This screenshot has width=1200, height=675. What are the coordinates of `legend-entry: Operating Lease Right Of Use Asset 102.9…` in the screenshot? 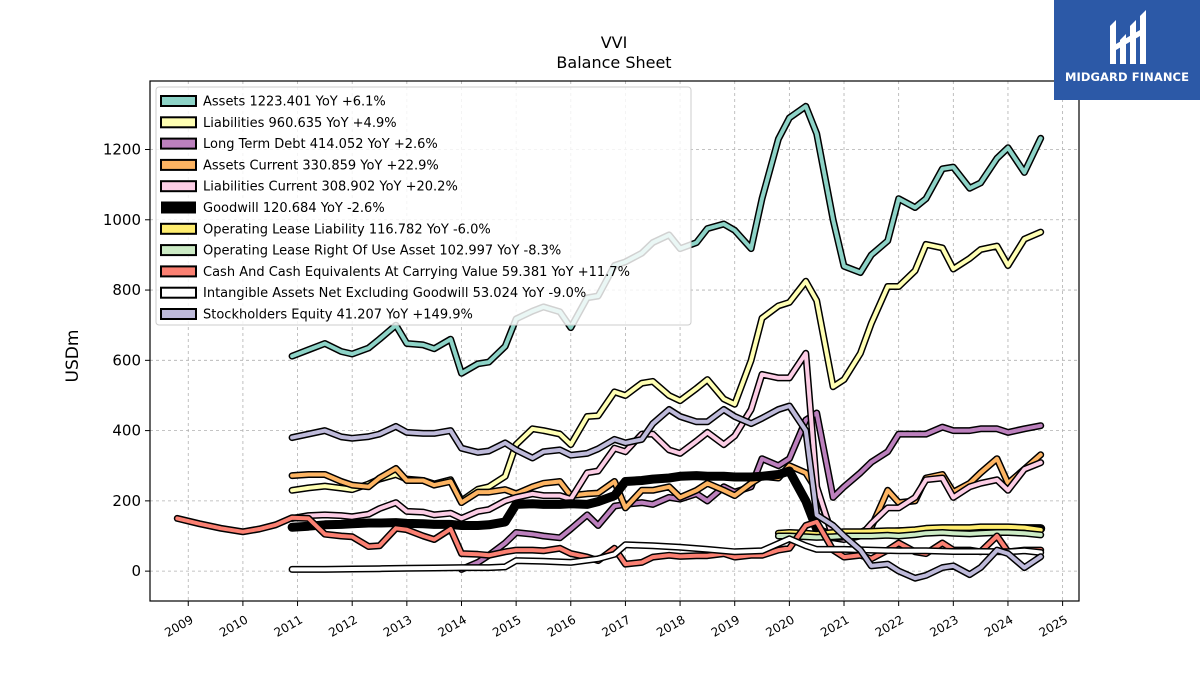 It's located at (382, 251).